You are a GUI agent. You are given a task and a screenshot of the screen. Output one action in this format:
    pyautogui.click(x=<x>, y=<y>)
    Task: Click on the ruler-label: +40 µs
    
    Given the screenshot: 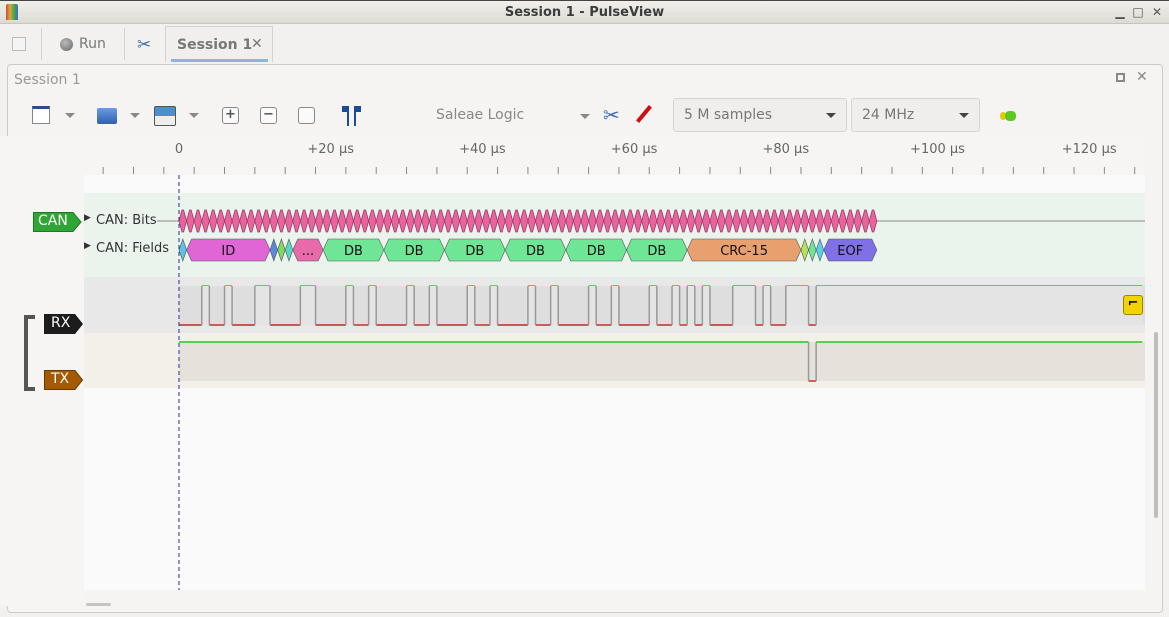 What is the action you would take?
    pyautogui.click(x=482, y=149)
    